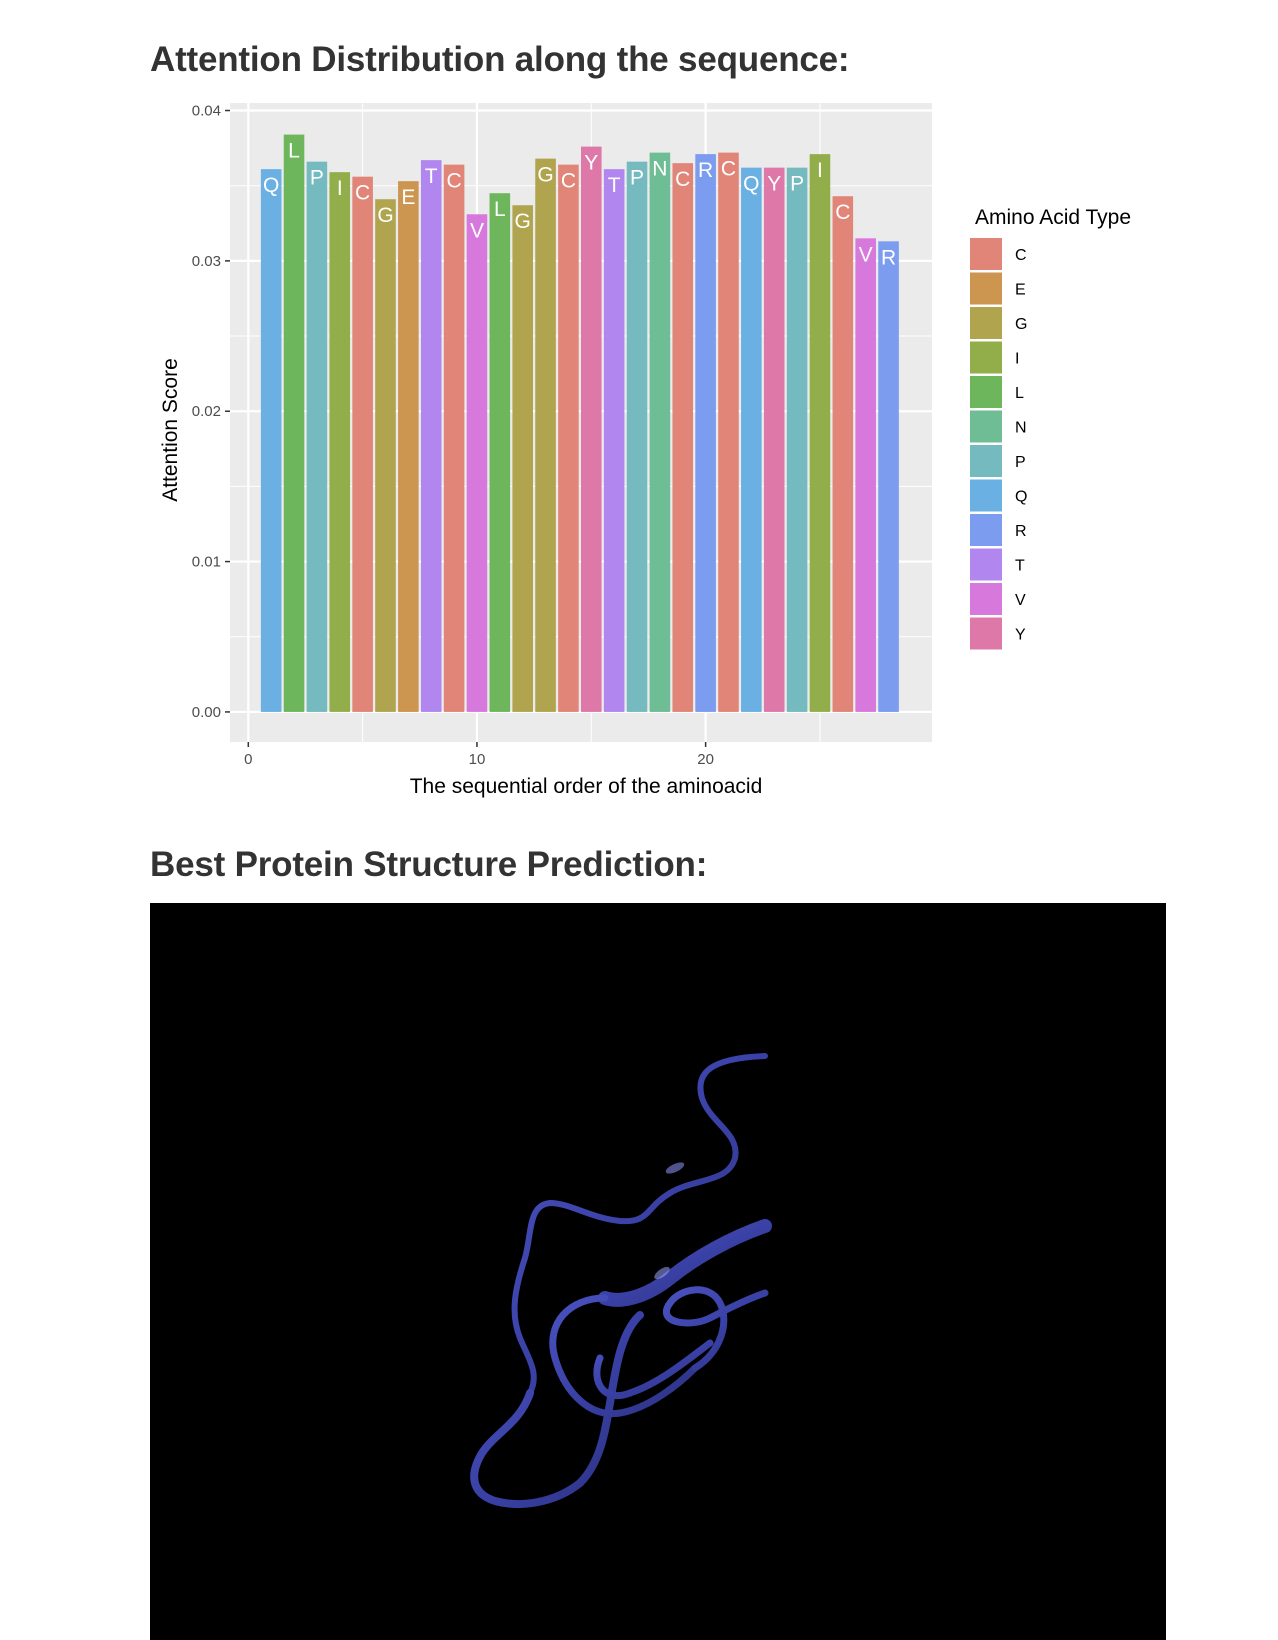 This screenshot has width=1278, height=1640. Describe the element at coordinates (1017, 359) in the screenshot. I see `legend-label-I: I` at that location.